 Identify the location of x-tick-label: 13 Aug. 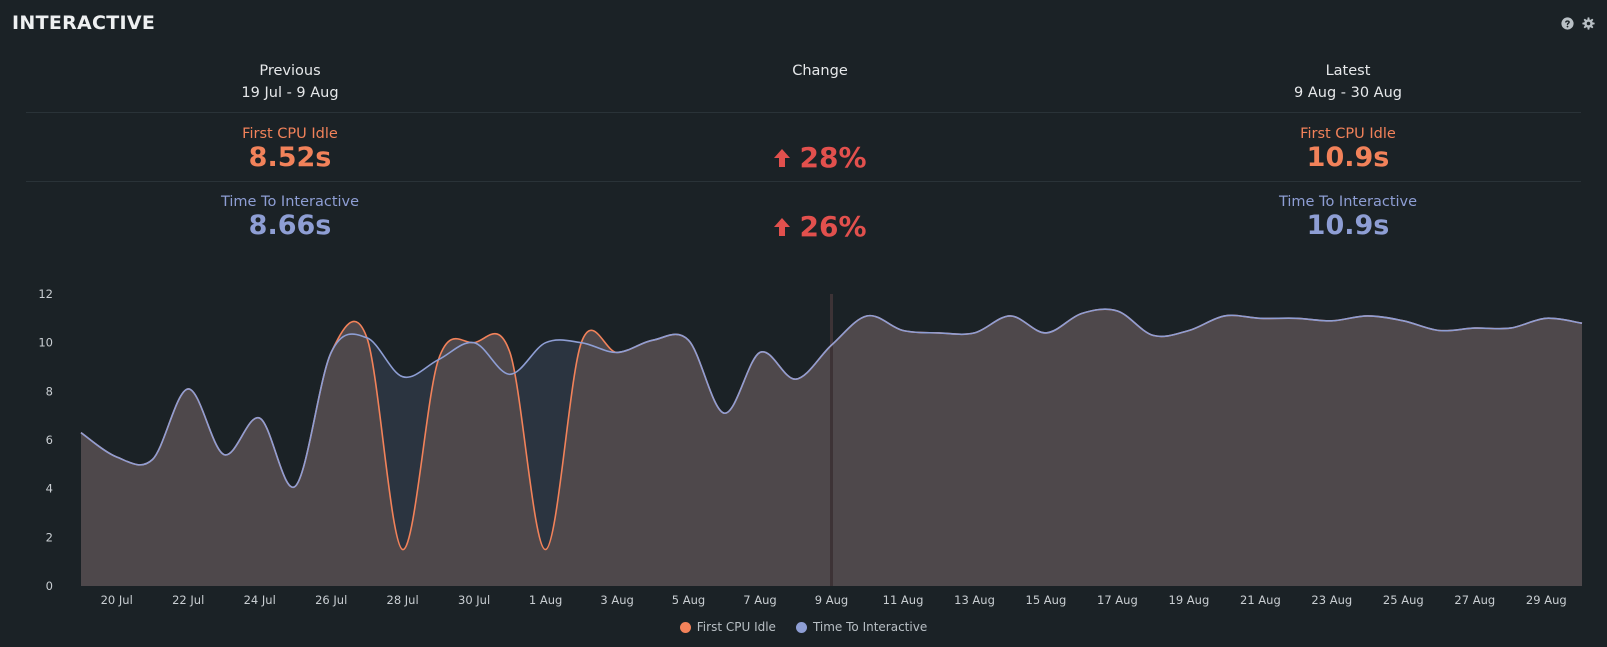
(974, 600).